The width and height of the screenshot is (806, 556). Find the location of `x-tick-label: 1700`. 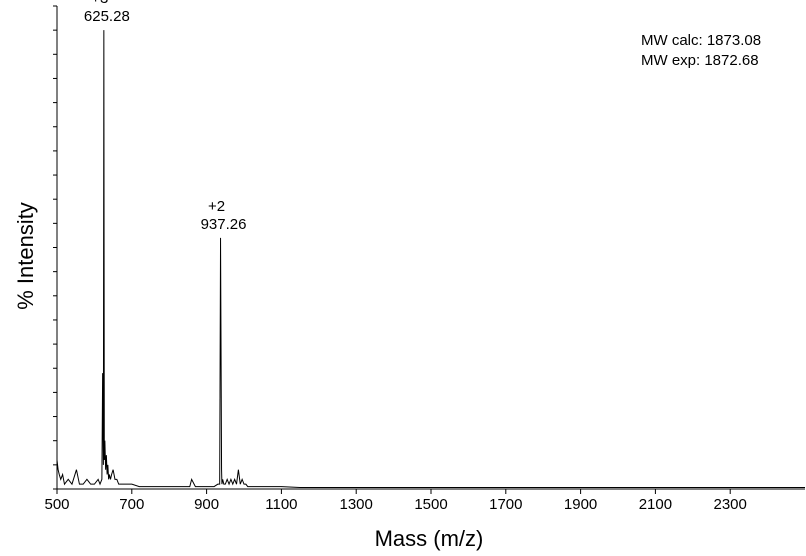

x-tick-label: 1700 is located at coordinates (505, 504).